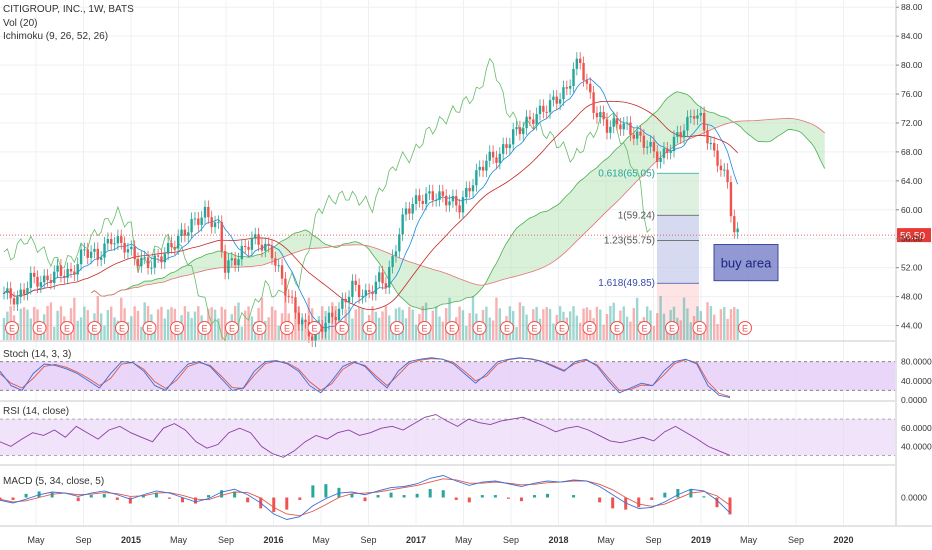  I want to click on fib-level-label: 0.618(65.05), so click(626, 173).